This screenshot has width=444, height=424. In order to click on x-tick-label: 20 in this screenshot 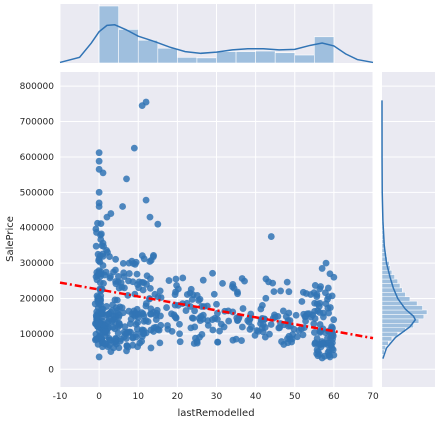, I will do `click(178, 397)`.